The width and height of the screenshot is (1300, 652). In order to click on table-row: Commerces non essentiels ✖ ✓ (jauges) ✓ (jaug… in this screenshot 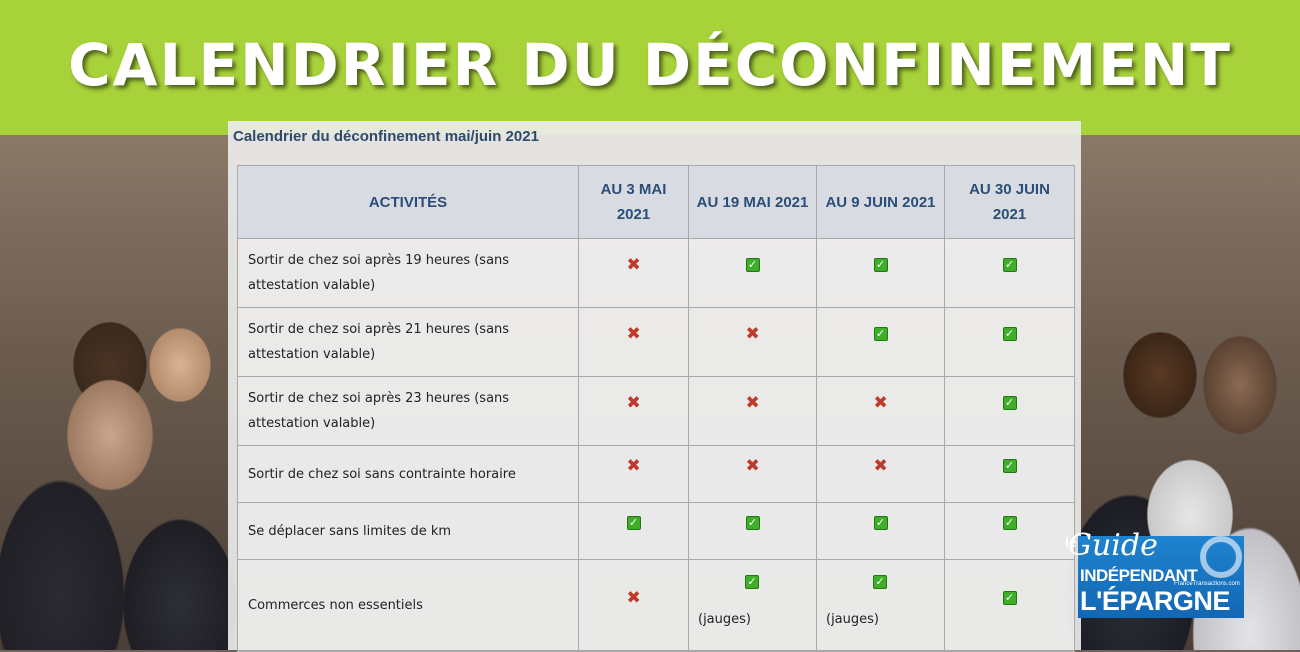, I will do `click(656, 605)`.